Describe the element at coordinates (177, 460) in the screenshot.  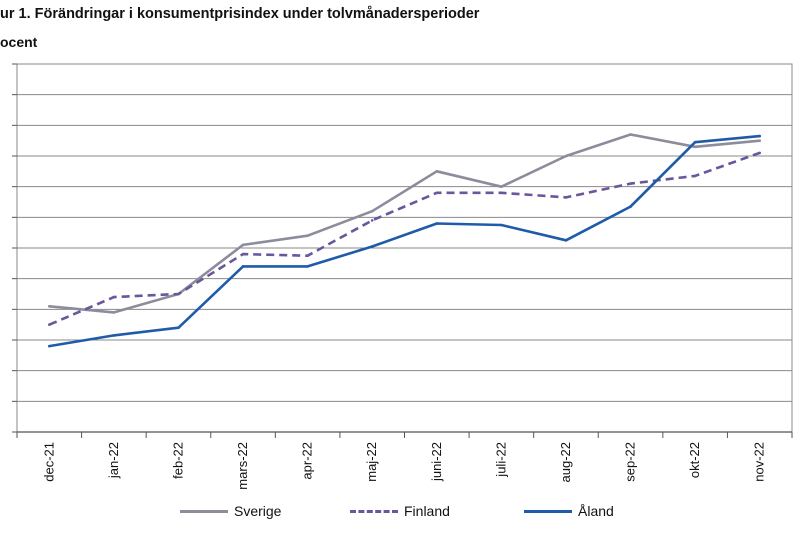
I see `x-tick-label: feb-22` at that location.